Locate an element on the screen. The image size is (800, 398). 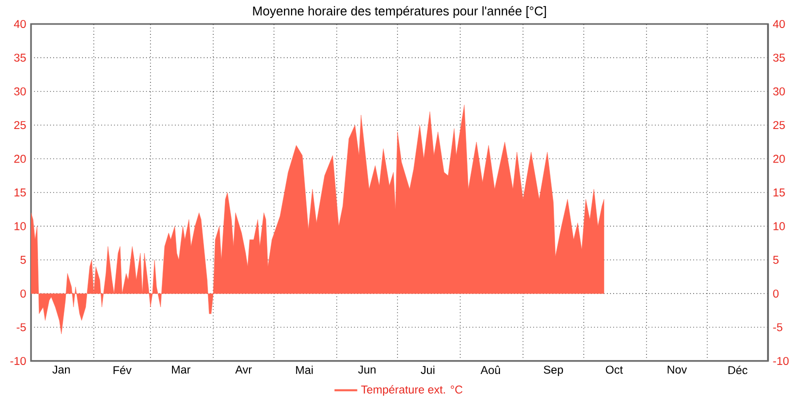
x-tick-label: Déc is located at coordinates (738, 370).